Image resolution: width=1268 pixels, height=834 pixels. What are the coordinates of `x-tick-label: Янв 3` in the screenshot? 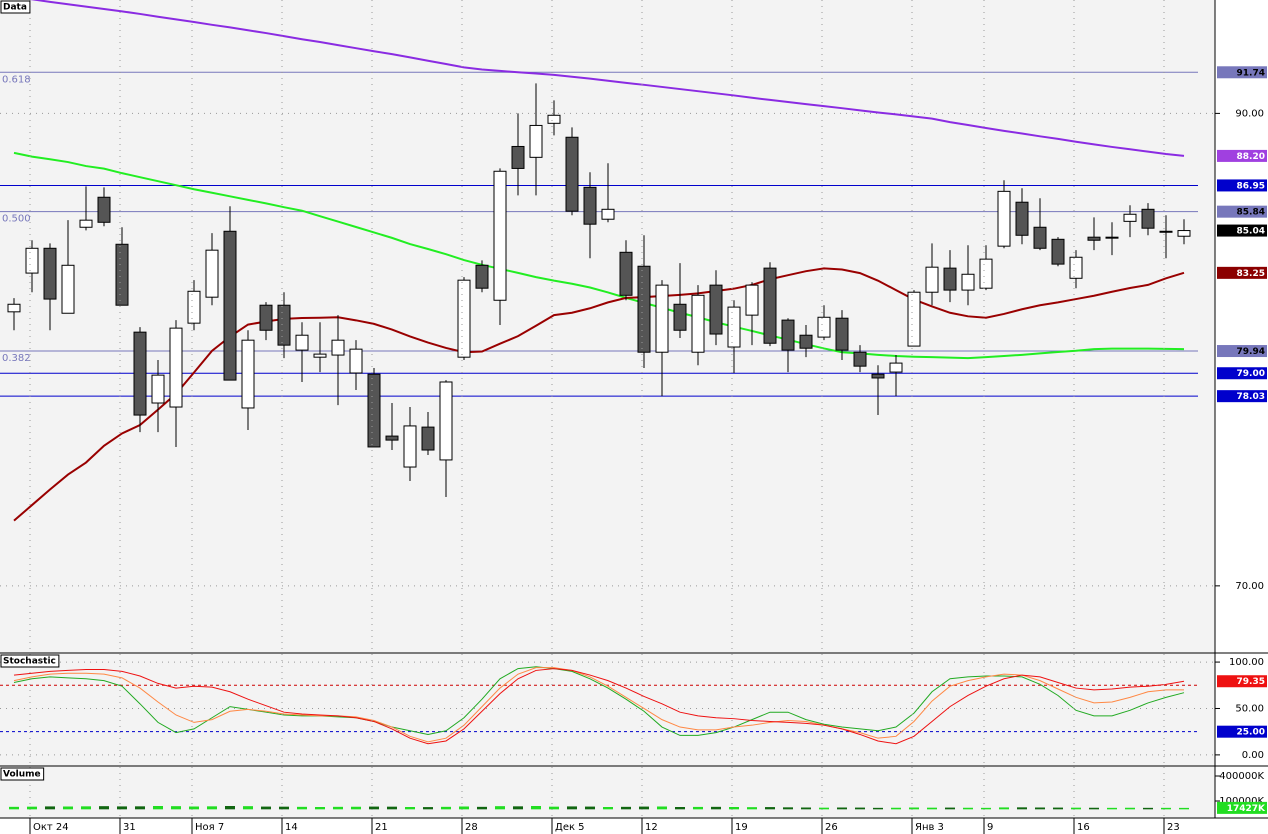 It's located at (929, 827).